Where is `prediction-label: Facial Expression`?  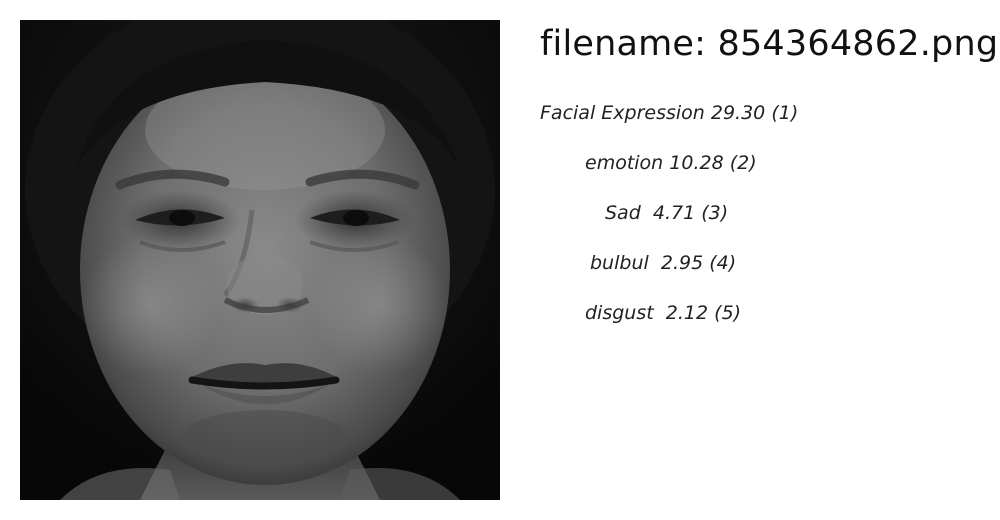
prediction-label: Facial Expression is located at coordinates (622, 113).